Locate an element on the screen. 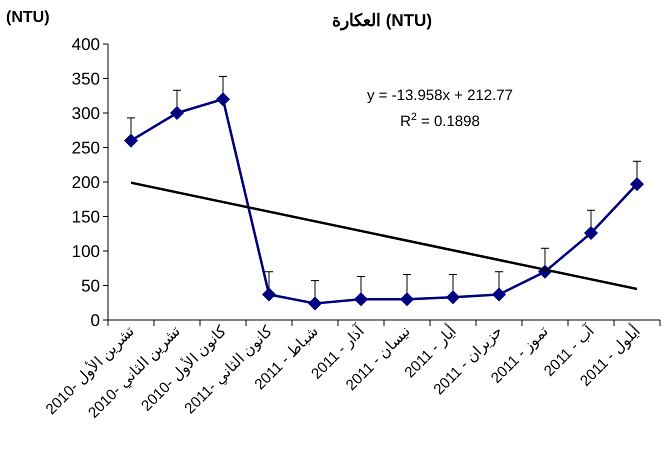 The width and height of the screenshot is (666, 457). y-tick-label: 50 is located at coordinates (90, 286).